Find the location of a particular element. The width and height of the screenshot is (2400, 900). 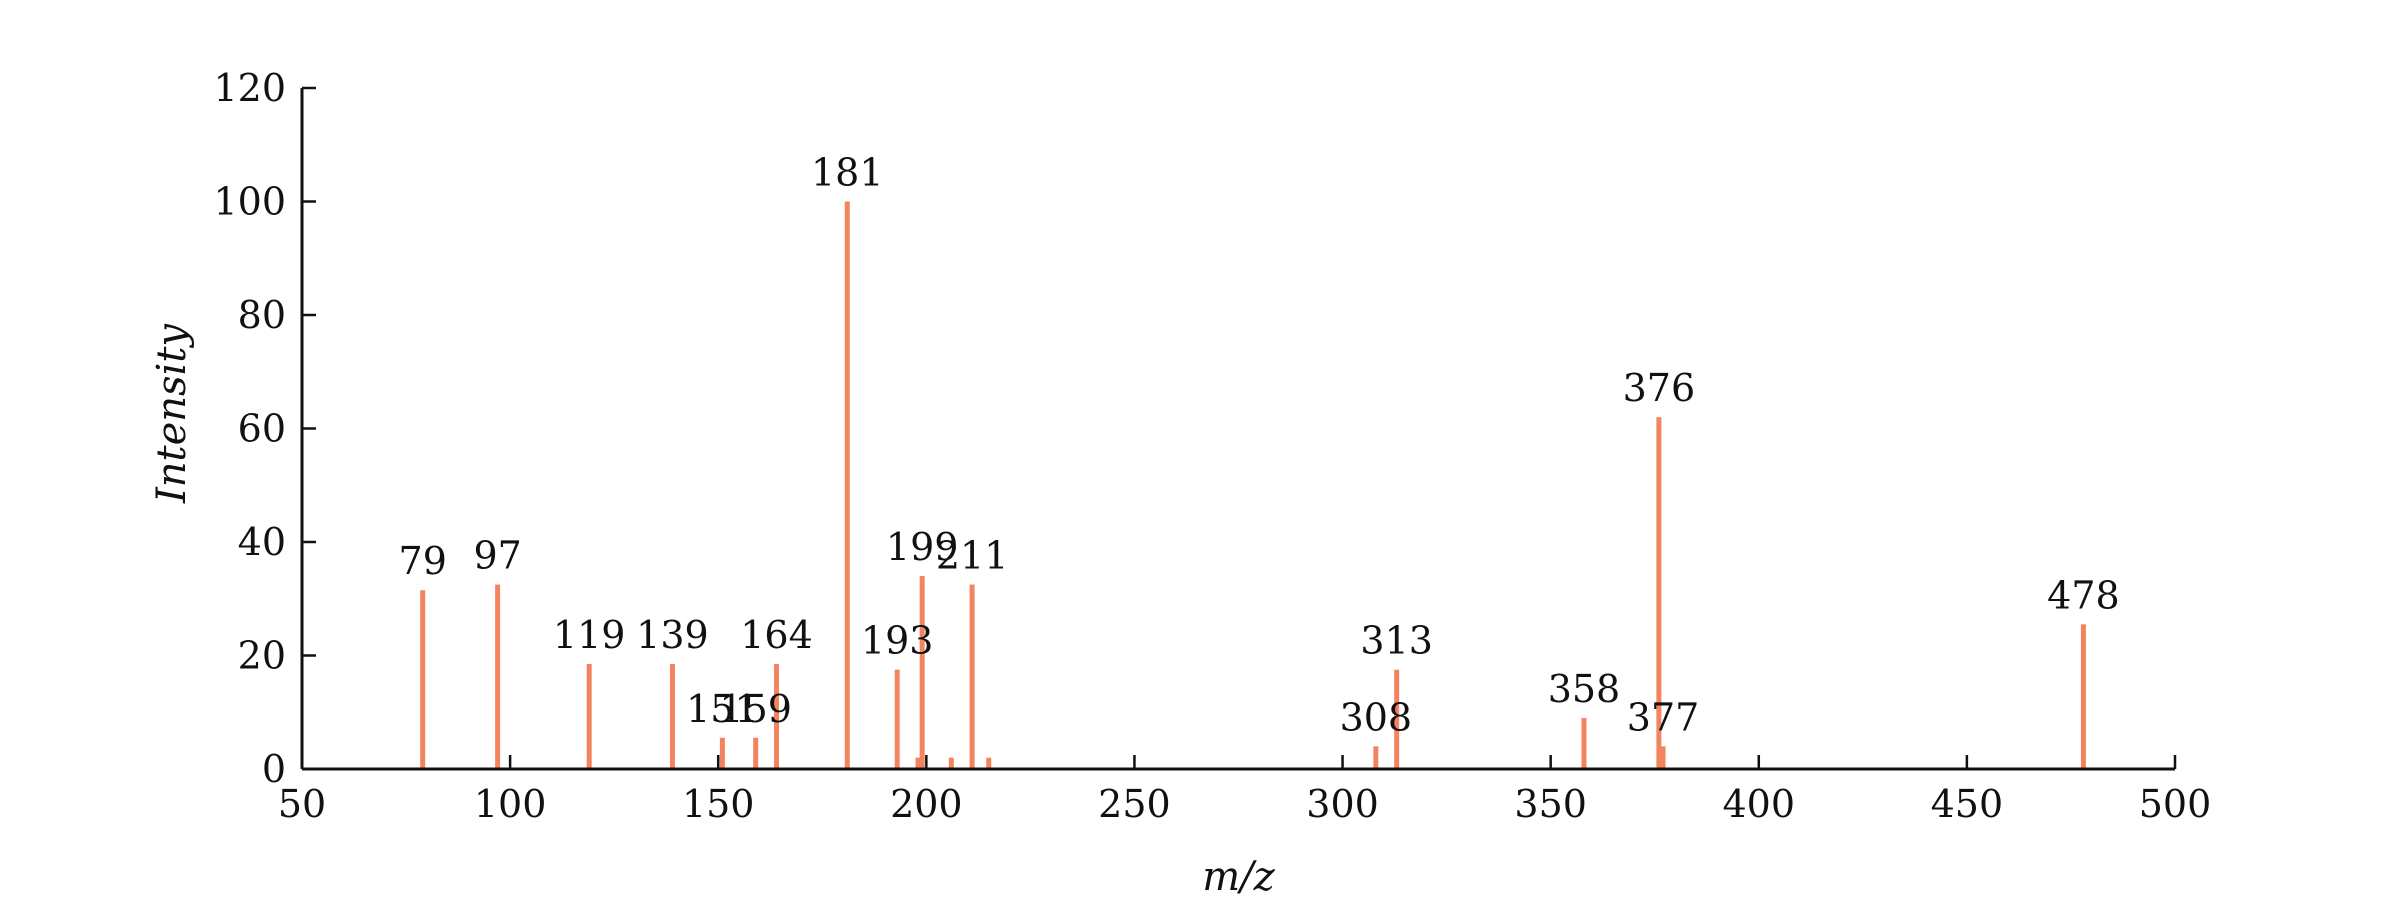

peak-label: 193 is located at coordinates (897, 641).